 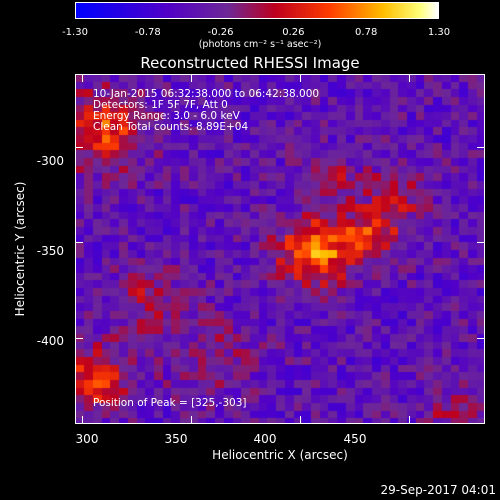 What do you see at coordinates (438, 490) in the screenshot?
I see `plot-timestamp: 29-Sep-2017 04:01` at bounding box center [438, 490].